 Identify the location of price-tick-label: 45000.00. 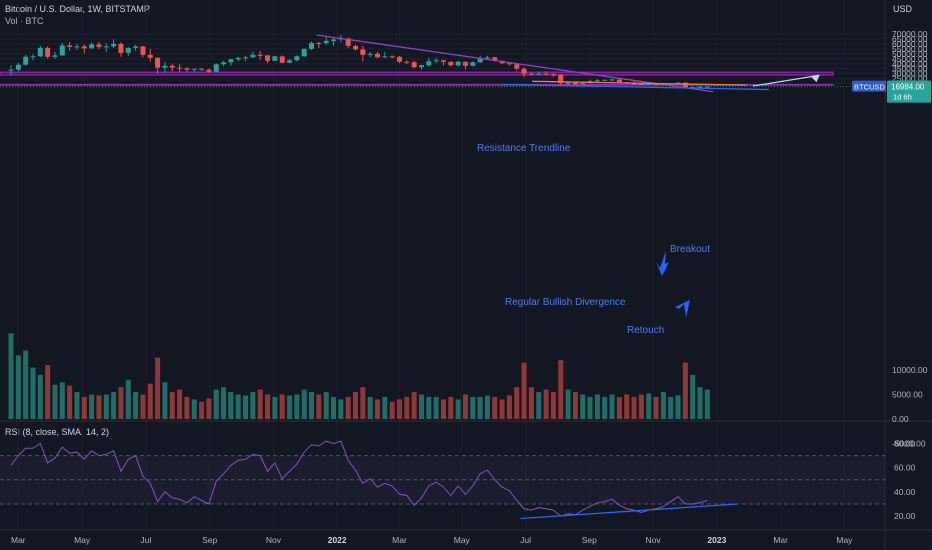
(910, 59).